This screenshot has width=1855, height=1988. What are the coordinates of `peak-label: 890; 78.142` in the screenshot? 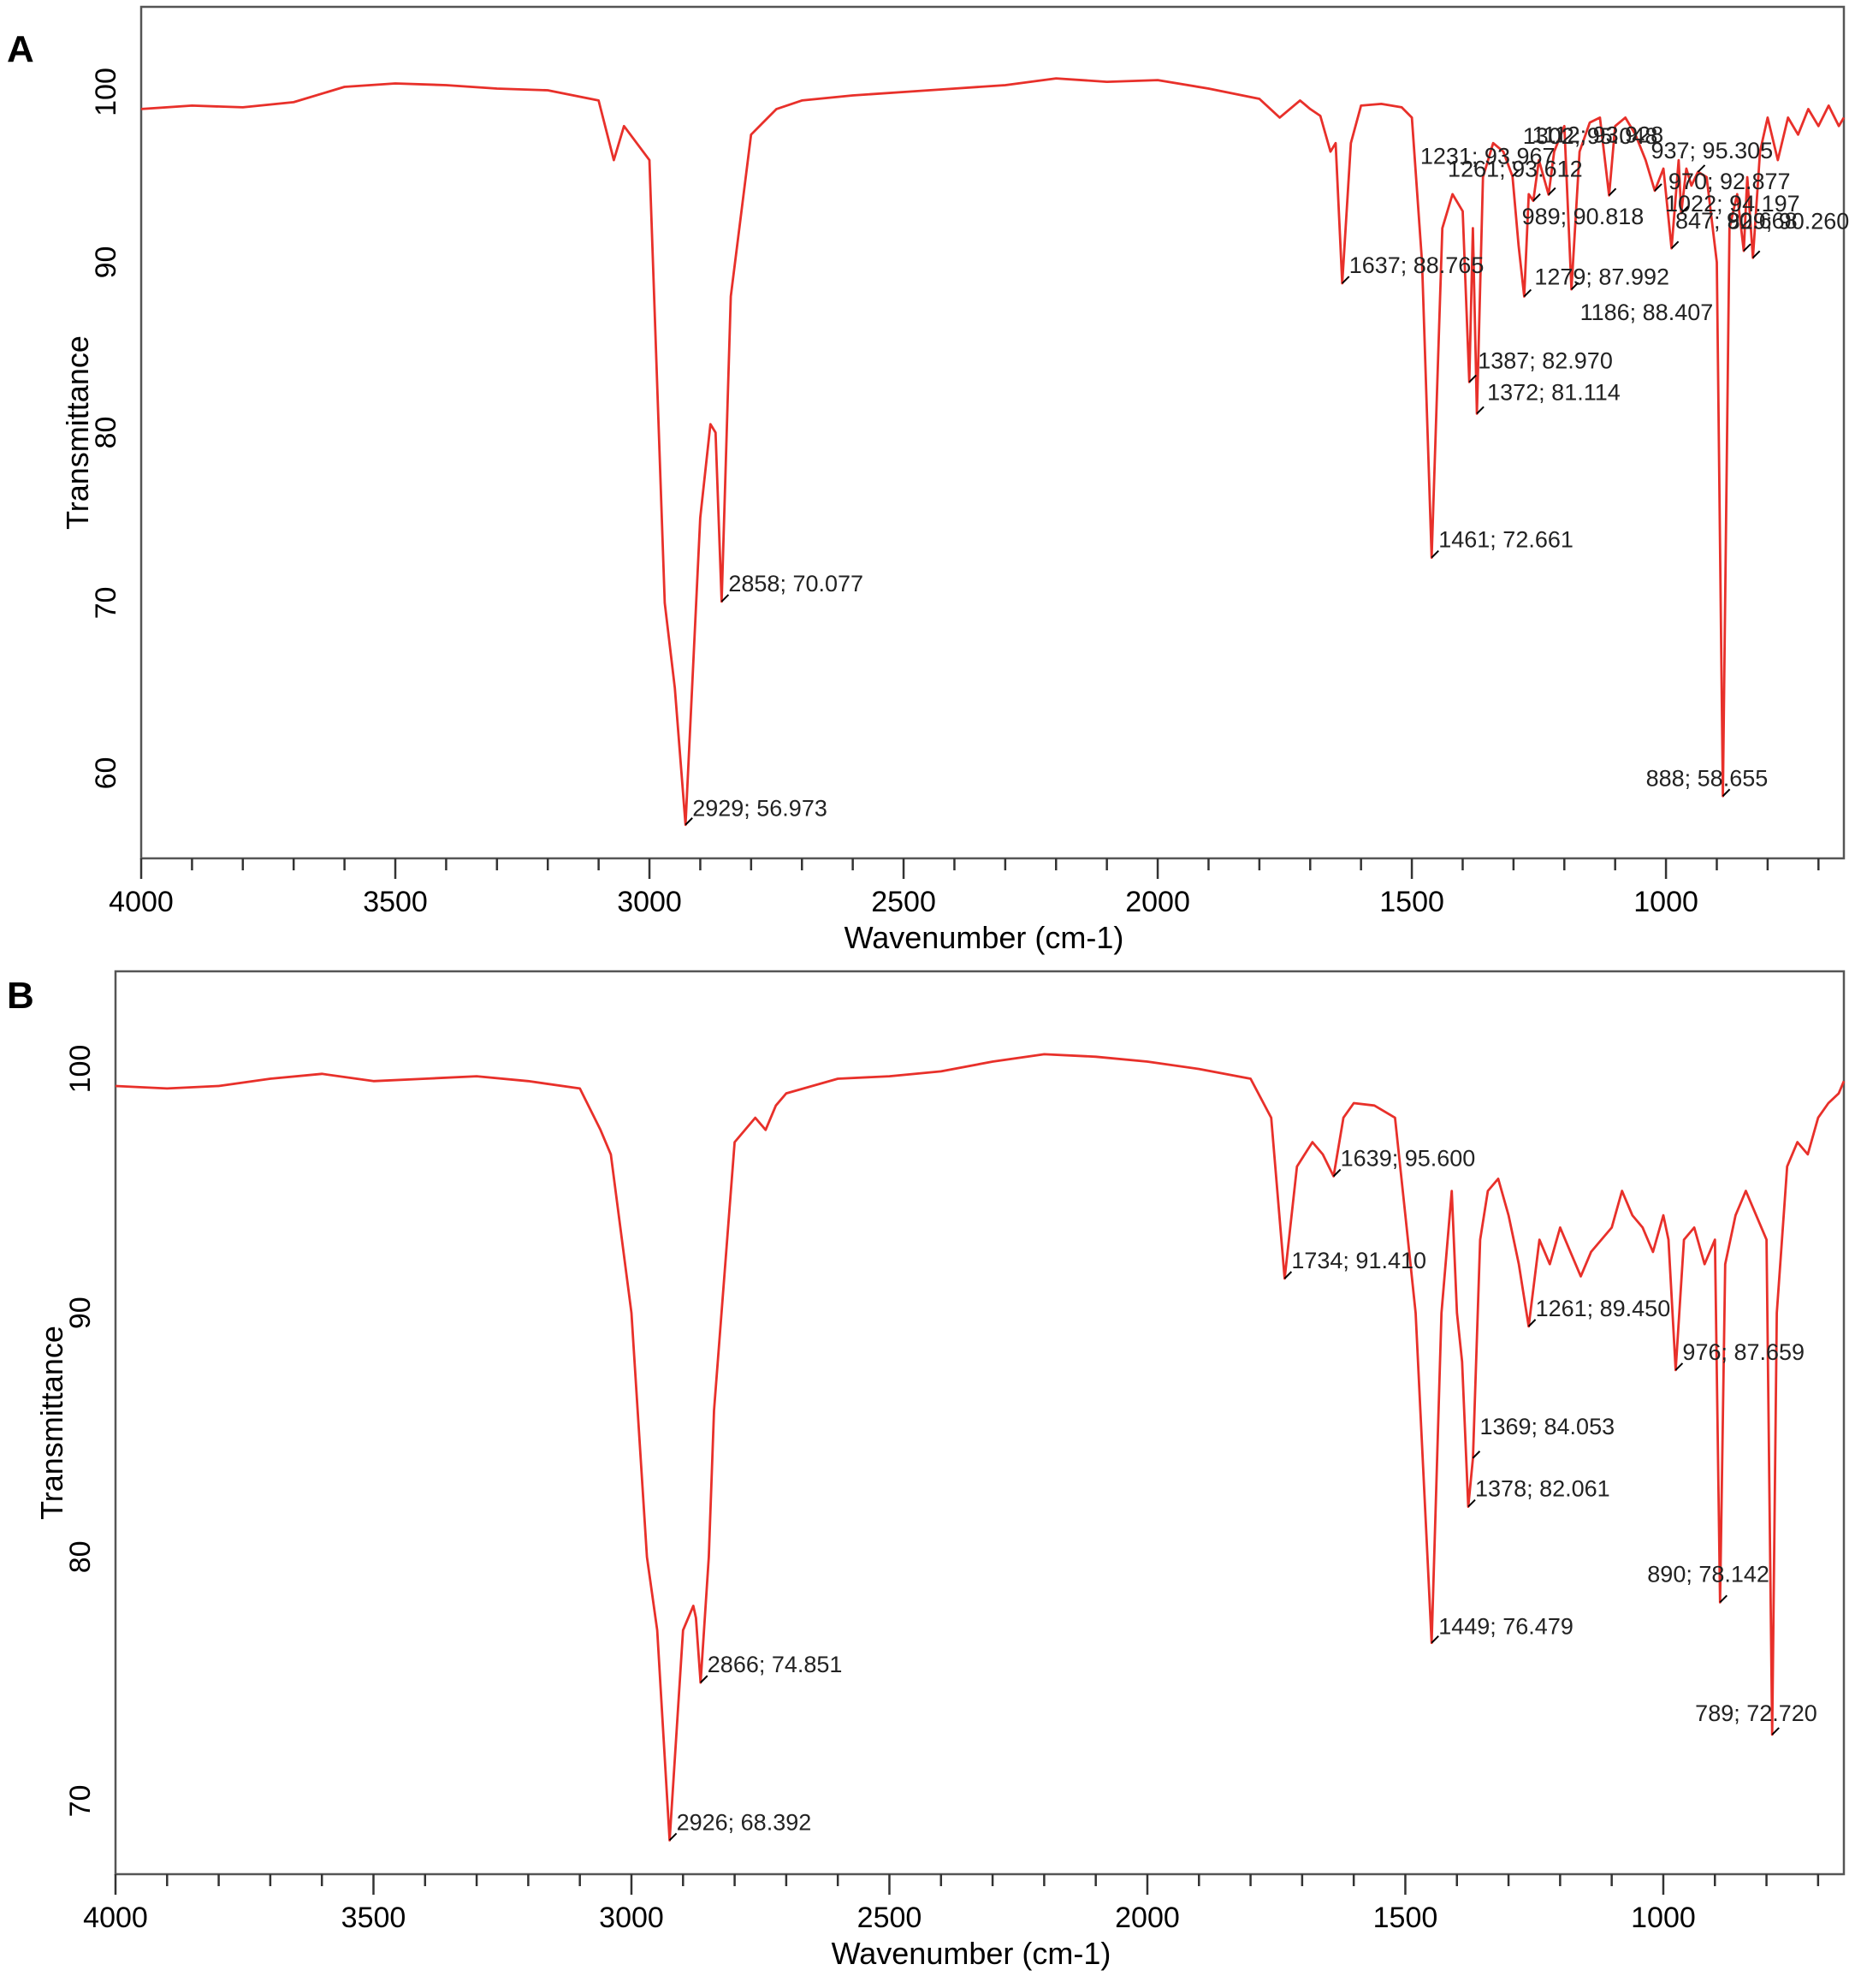 It's located at (1708, 1574).